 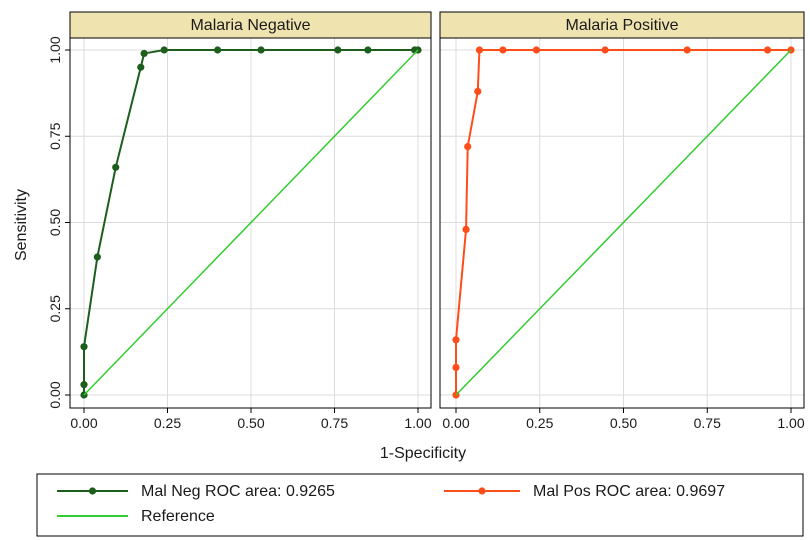 What do you see at coordinates (92, 491) in the screenshot?
I see `legend-marker-neg` at bounding box center [92, 491].